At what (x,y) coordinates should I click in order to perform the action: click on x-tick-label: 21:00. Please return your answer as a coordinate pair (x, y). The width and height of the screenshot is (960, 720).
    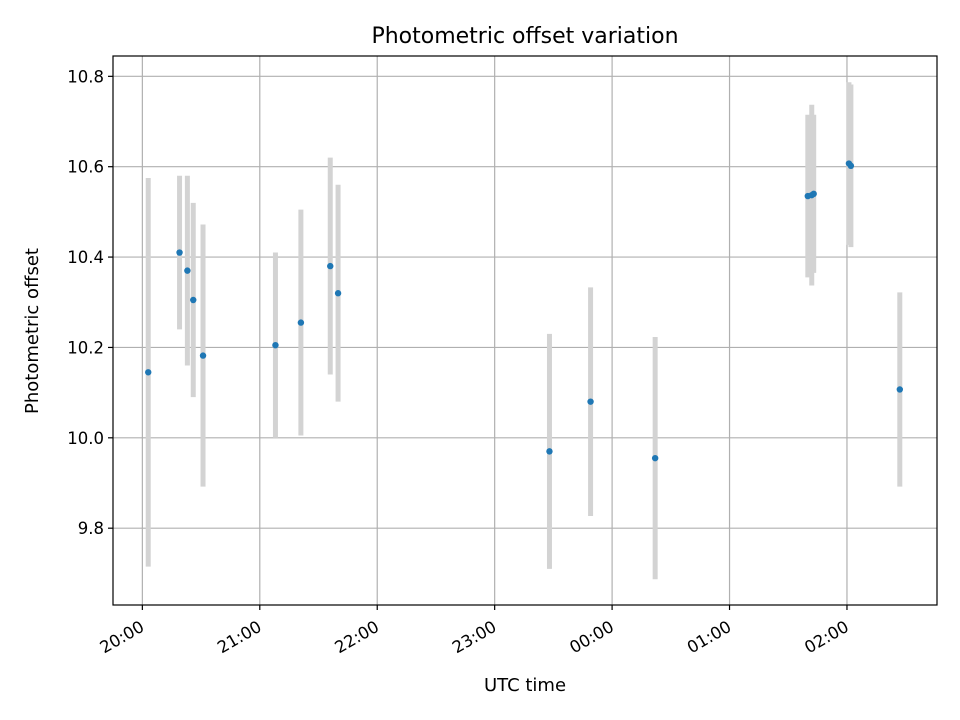
    Looking at the image, I should click on (239, 637).